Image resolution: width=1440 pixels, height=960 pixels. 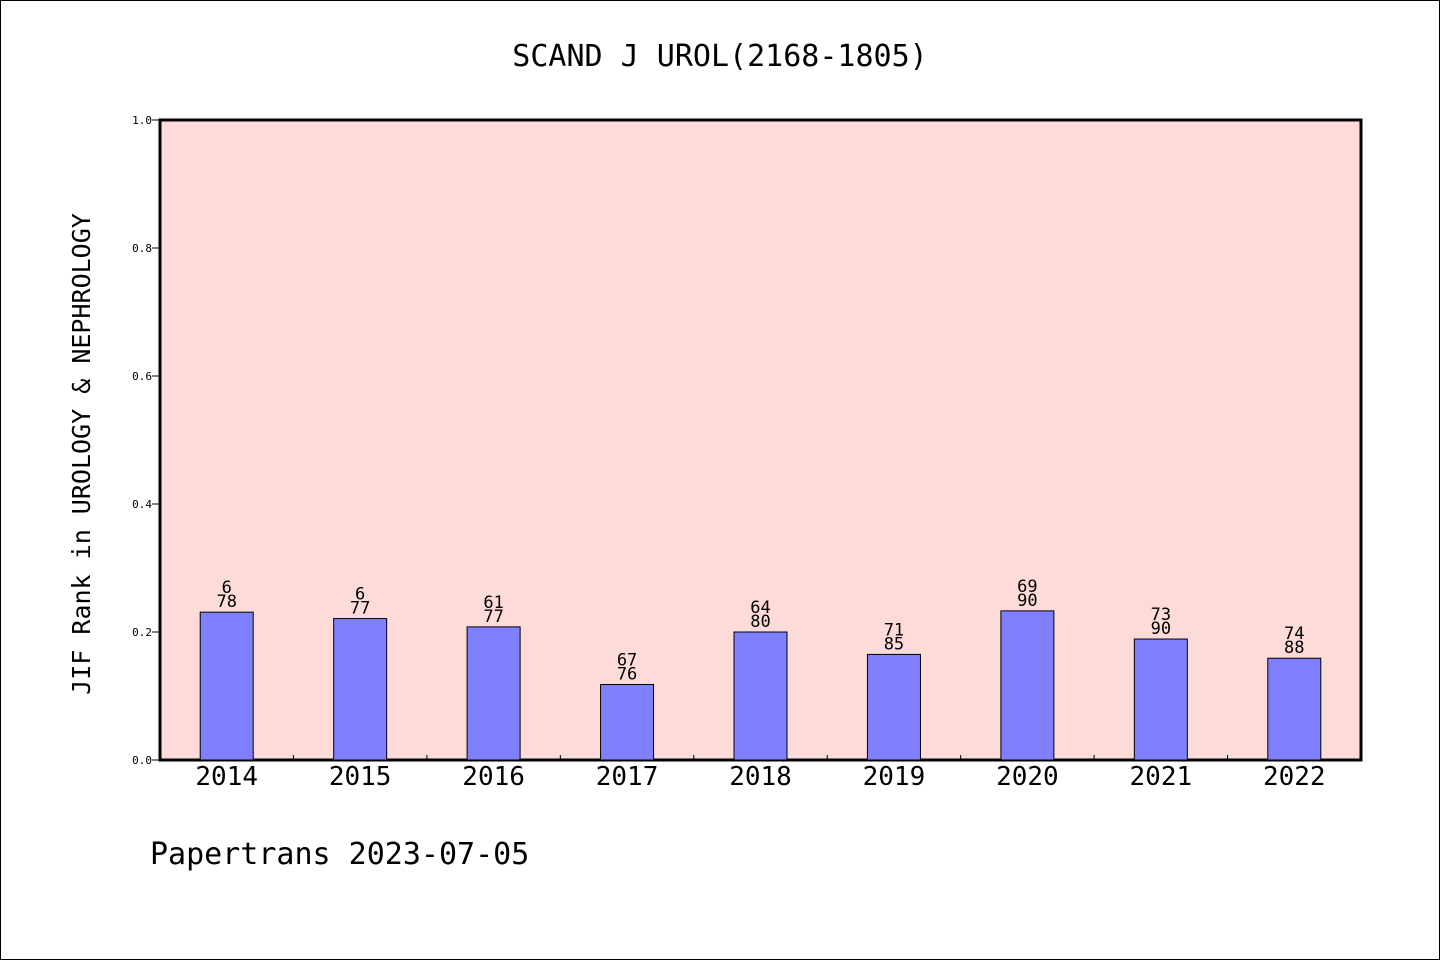 I want to click on x-tick-label: 2014, so click(x=226, y=777).